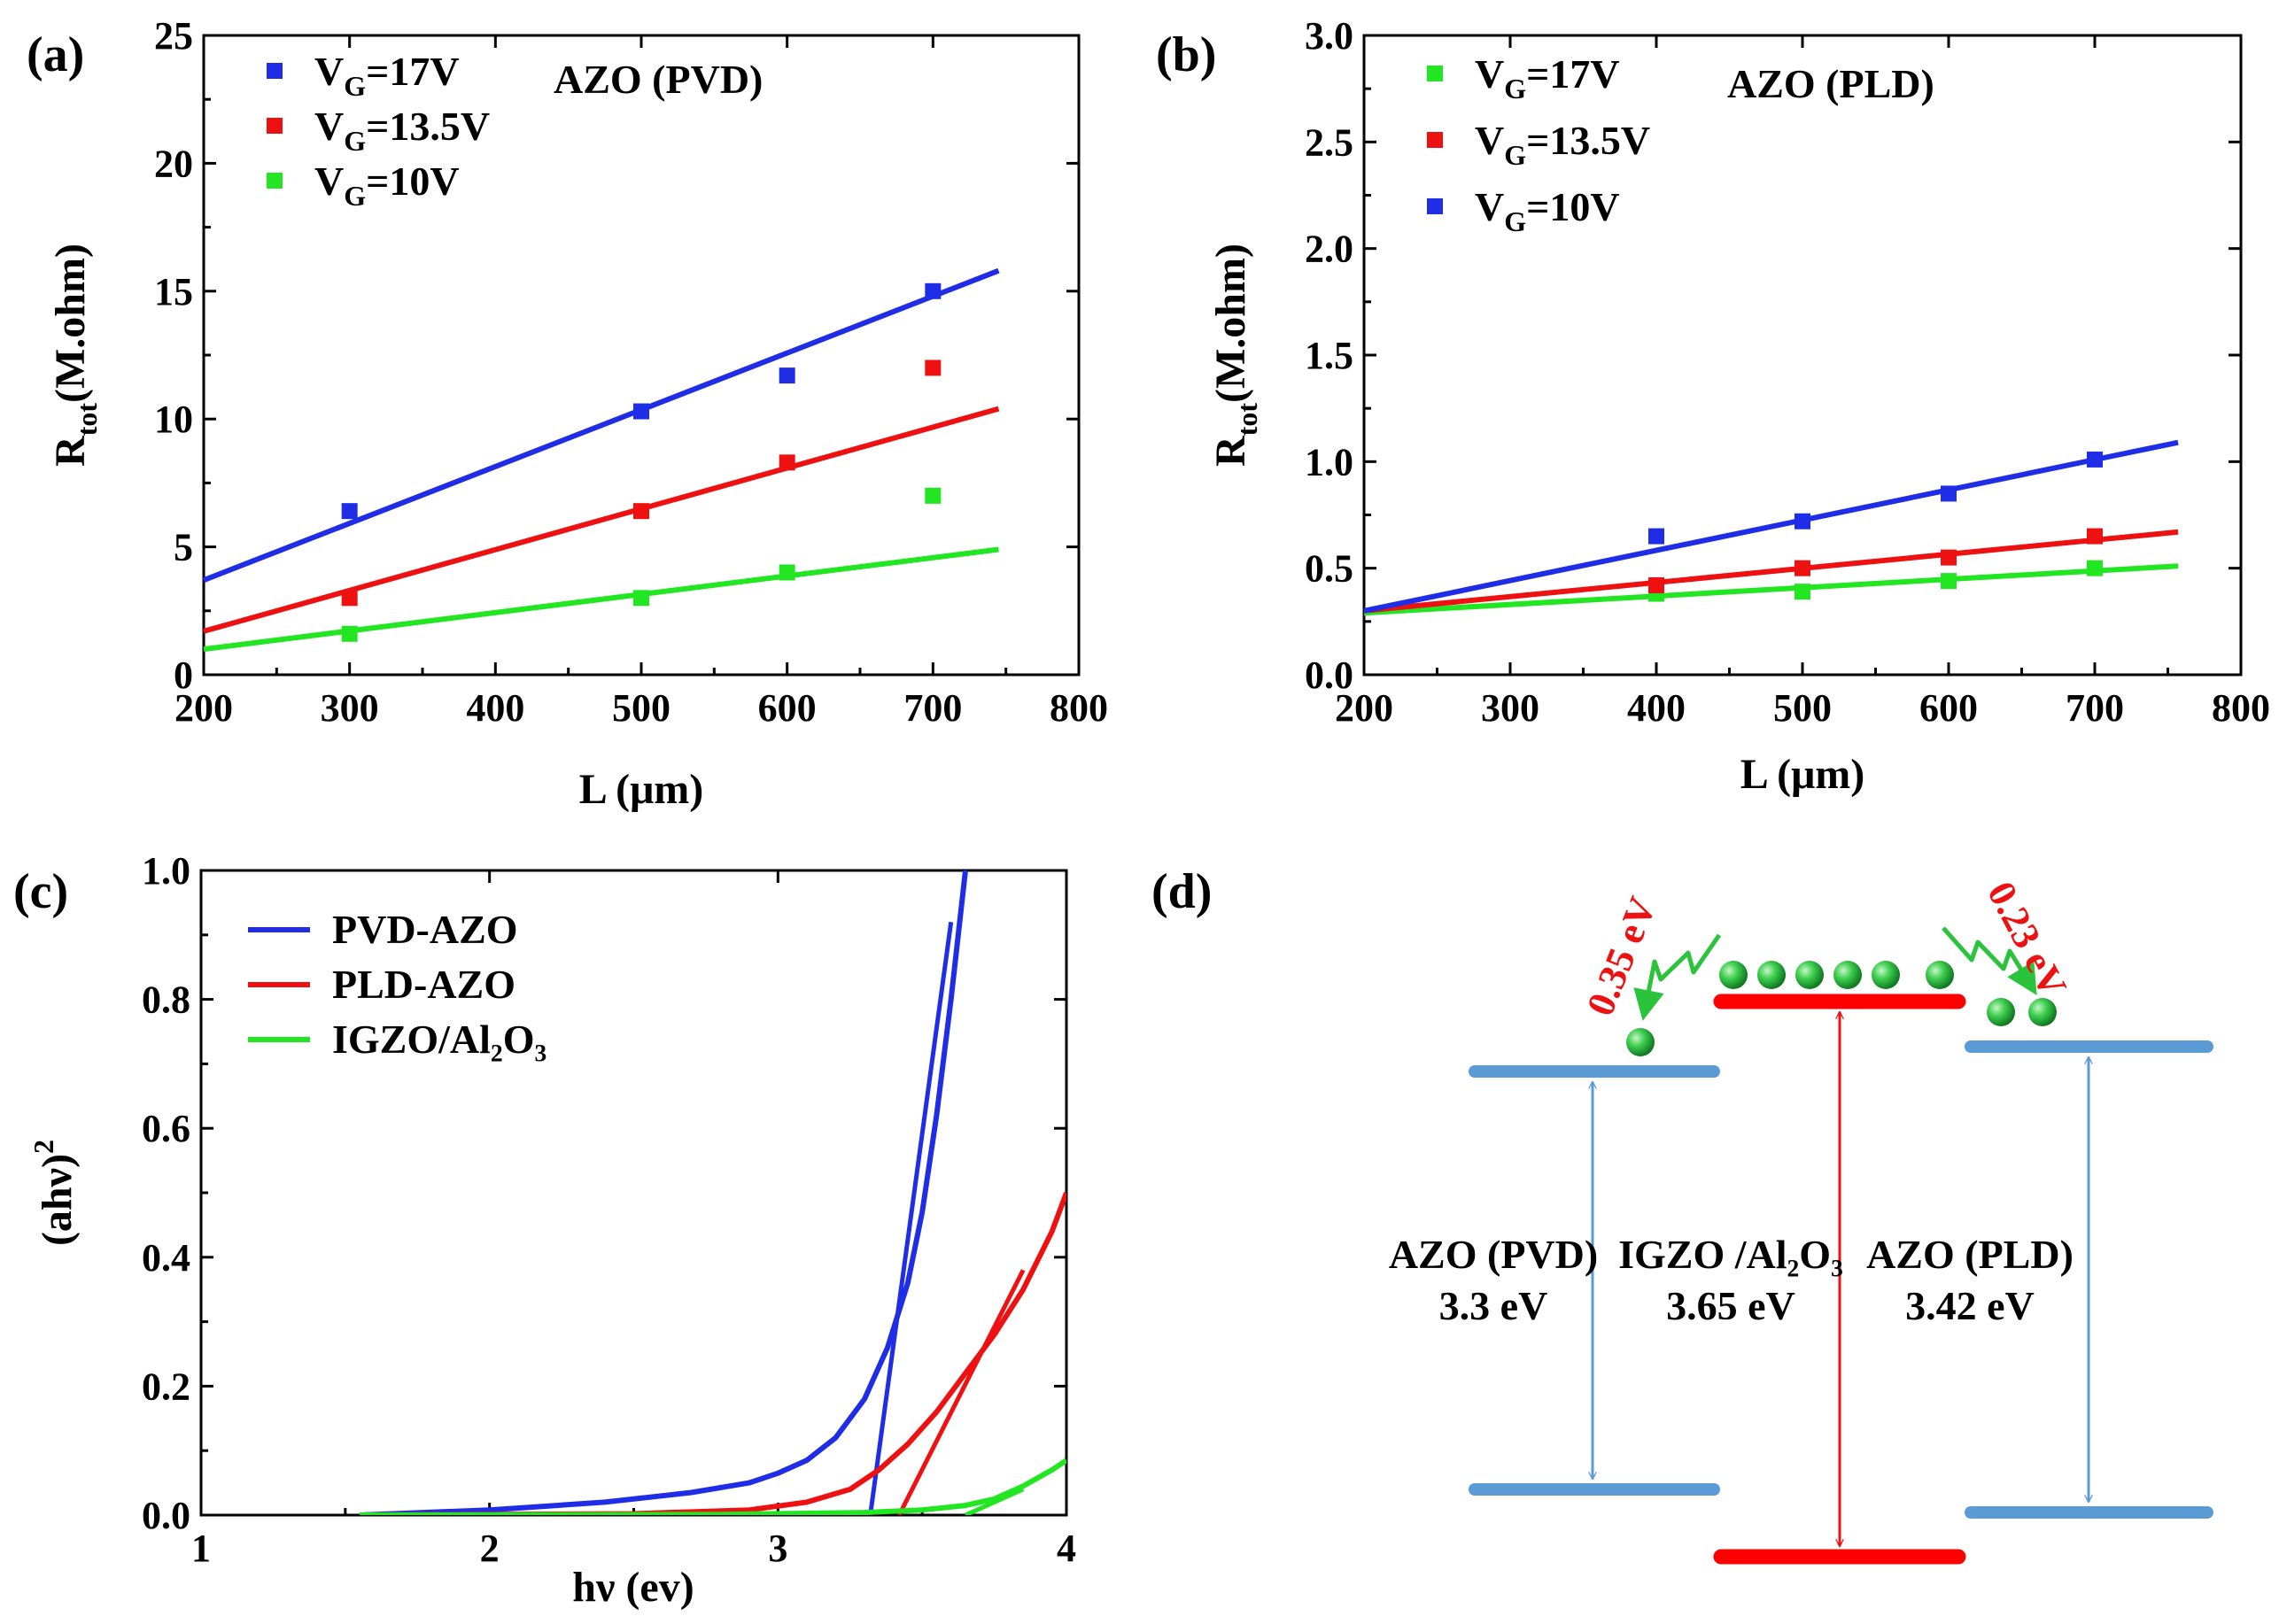  What do you see at coordinates (1621, 957) in the screenshot?
I see `offset-label-left: 0.35 eV` at bounding box center [1621, 957].